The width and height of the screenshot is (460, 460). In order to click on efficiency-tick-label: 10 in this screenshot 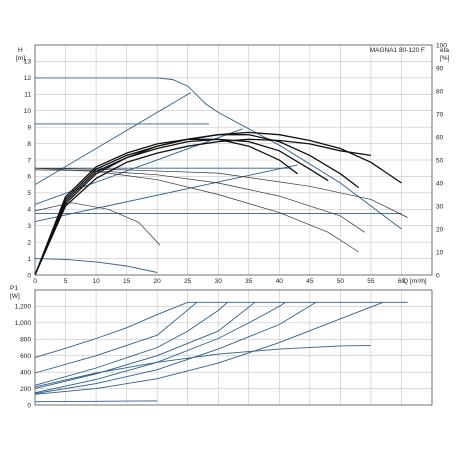, I will do `click(440, 252)`.